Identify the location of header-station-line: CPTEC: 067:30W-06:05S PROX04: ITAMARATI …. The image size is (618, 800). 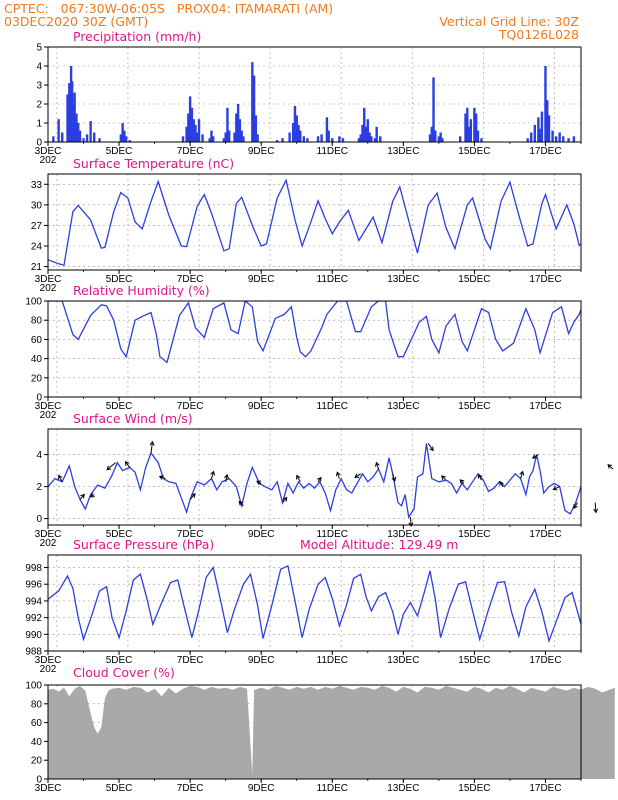
(168, 8).